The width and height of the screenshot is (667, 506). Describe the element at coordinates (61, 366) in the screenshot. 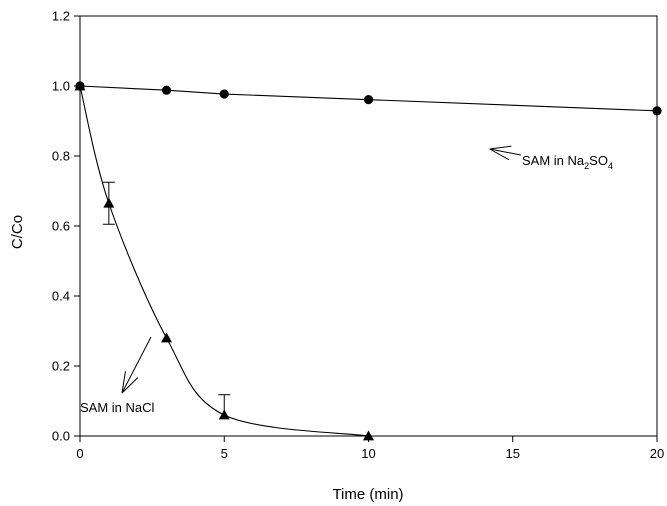

I see `y-tick-label: 0.2` at that location.